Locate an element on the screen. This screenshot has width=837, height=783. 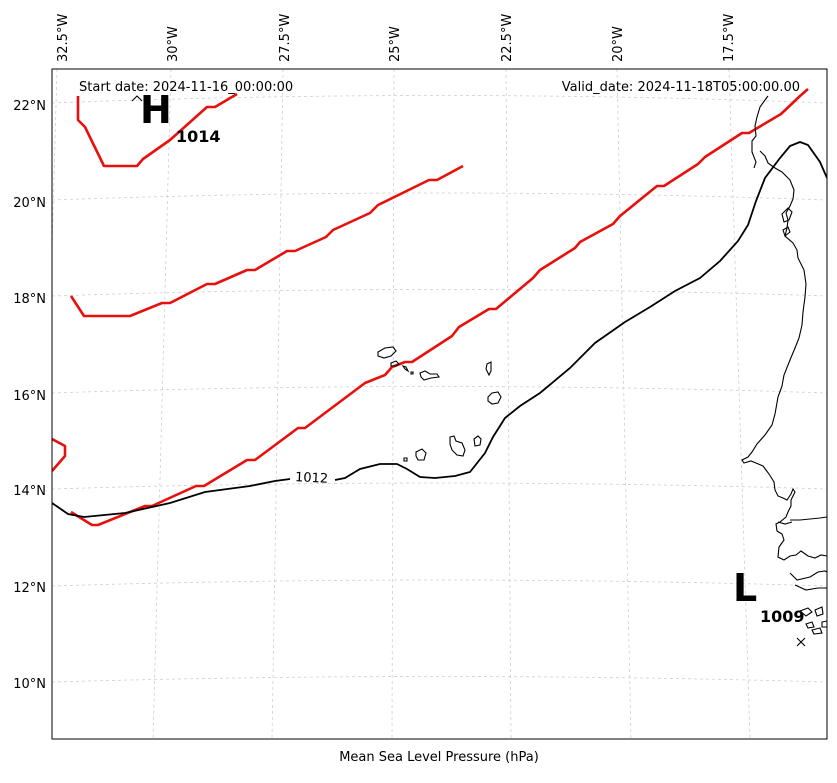
coast-river is located at coordinates (808, 518).